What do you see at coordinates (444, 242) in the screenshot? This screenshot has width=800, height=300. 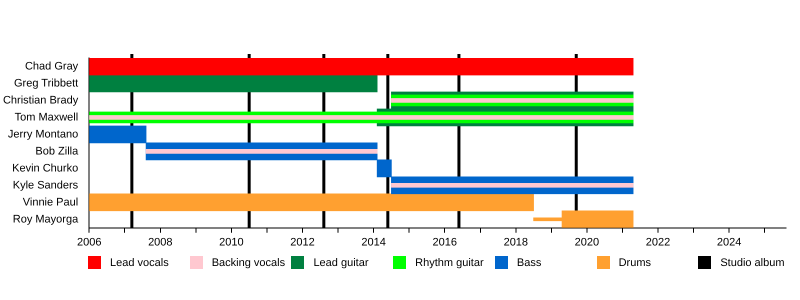 I see `x-tick-label: 2016` at bounding box center [444, 242].